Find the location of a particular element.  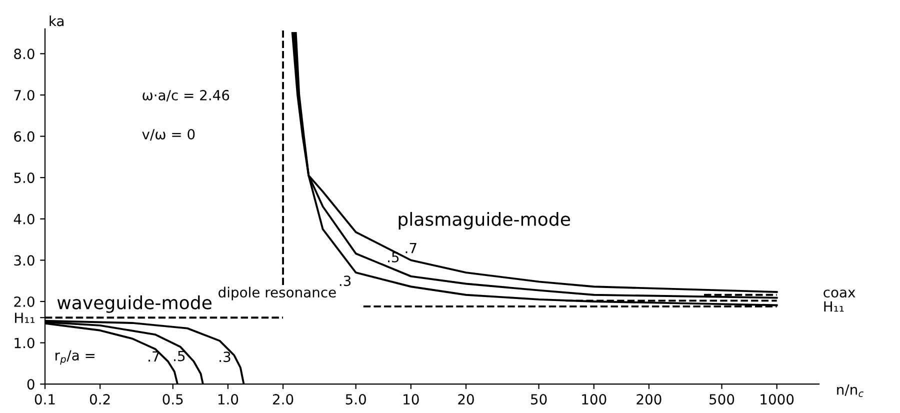

x-axis-title: n/n$_{c}$ is located at coordinates (850, 391).